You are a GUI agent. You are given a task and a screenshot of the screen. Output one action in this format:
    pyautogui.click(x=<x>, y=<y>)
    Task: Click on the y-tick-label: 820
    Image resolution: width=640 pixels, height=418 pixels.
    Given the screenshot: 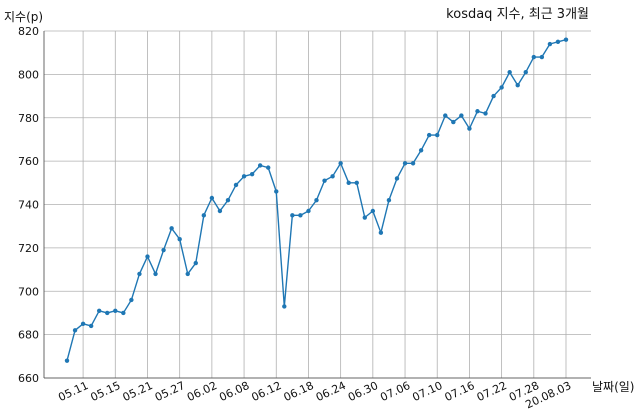 What is the action you would take?
    pyautogui.click(x=28, y=31)
    